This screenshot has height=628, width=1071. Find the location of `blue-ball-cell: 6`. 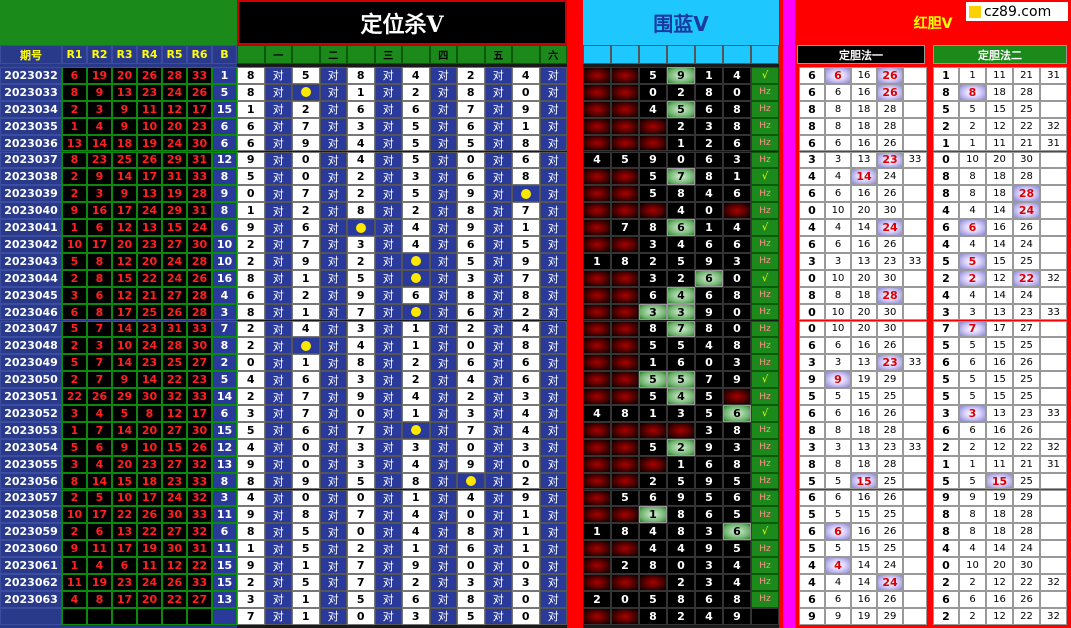

blue-ball-cell: 6 is located at coordinates (224, 413).